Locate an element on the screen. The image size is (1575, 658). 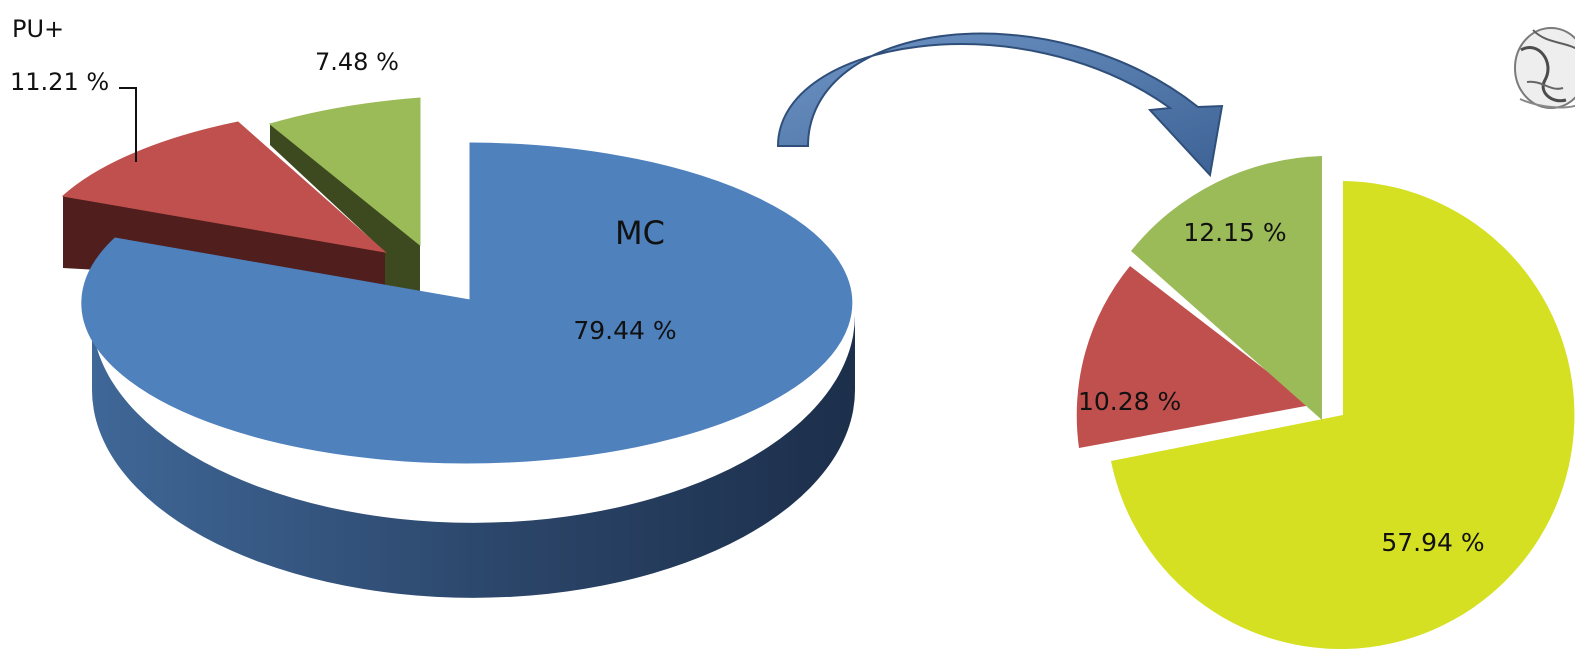
label-pu: PU+ is located at coordinates (38, 29).